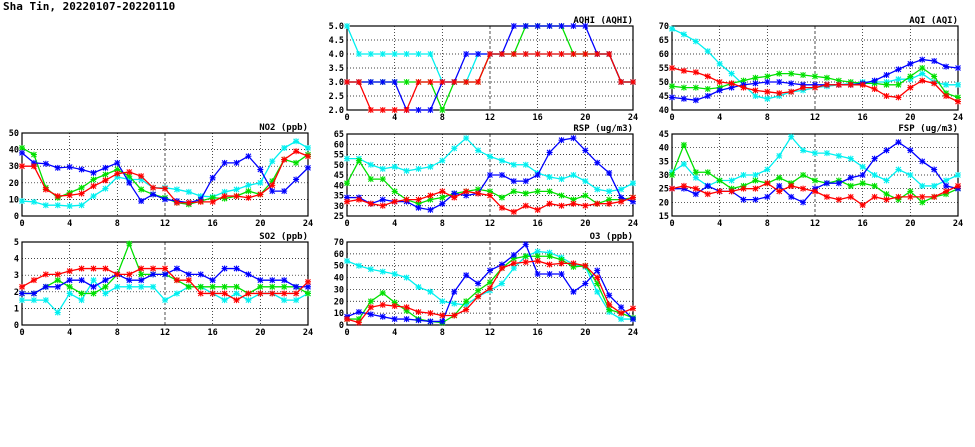  I want to click on series-cyan, so click(490, 165).